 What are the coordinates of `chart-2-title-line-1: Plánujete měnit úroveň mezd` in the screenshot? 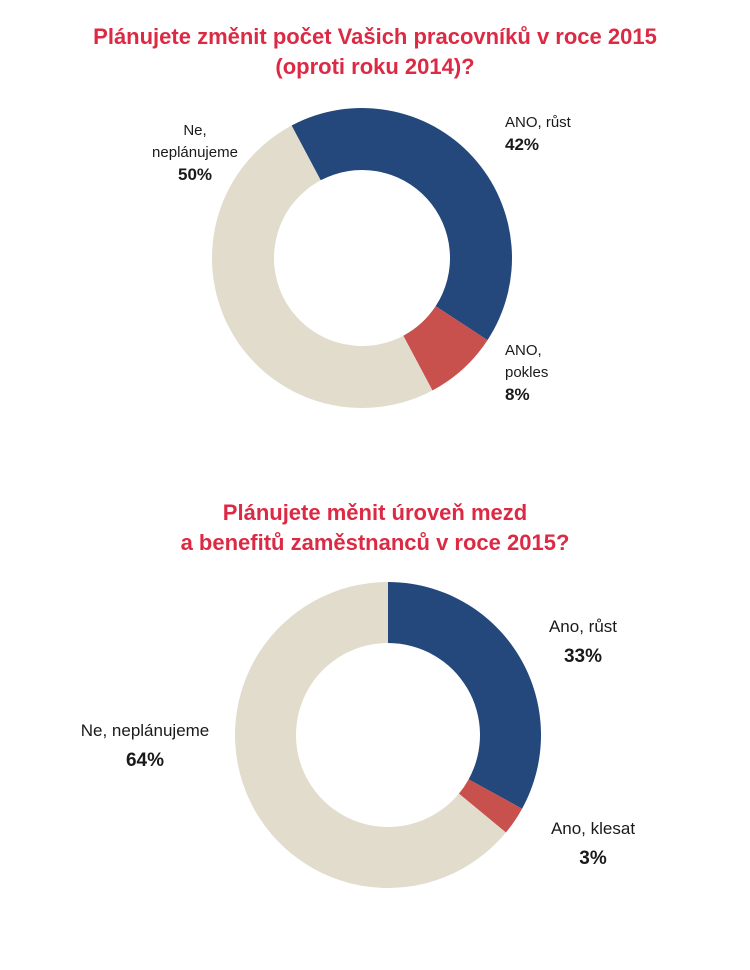 It's located at (375, 512).